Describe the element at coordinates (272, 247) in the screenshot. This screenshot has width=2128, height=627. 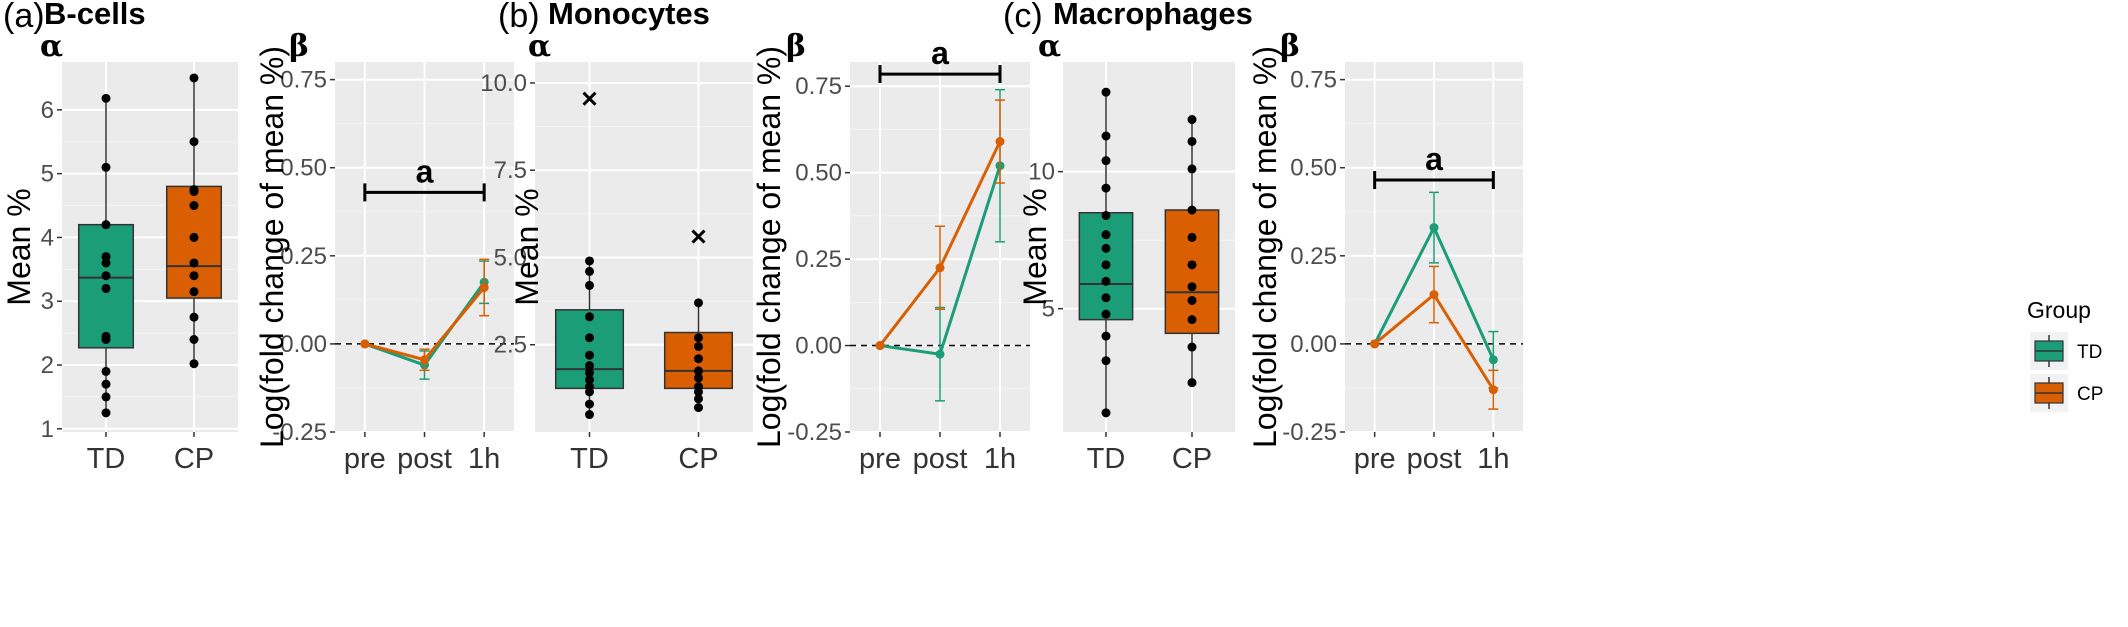
I see `y-axis-label: Log(fold change of mean %)` at that location.